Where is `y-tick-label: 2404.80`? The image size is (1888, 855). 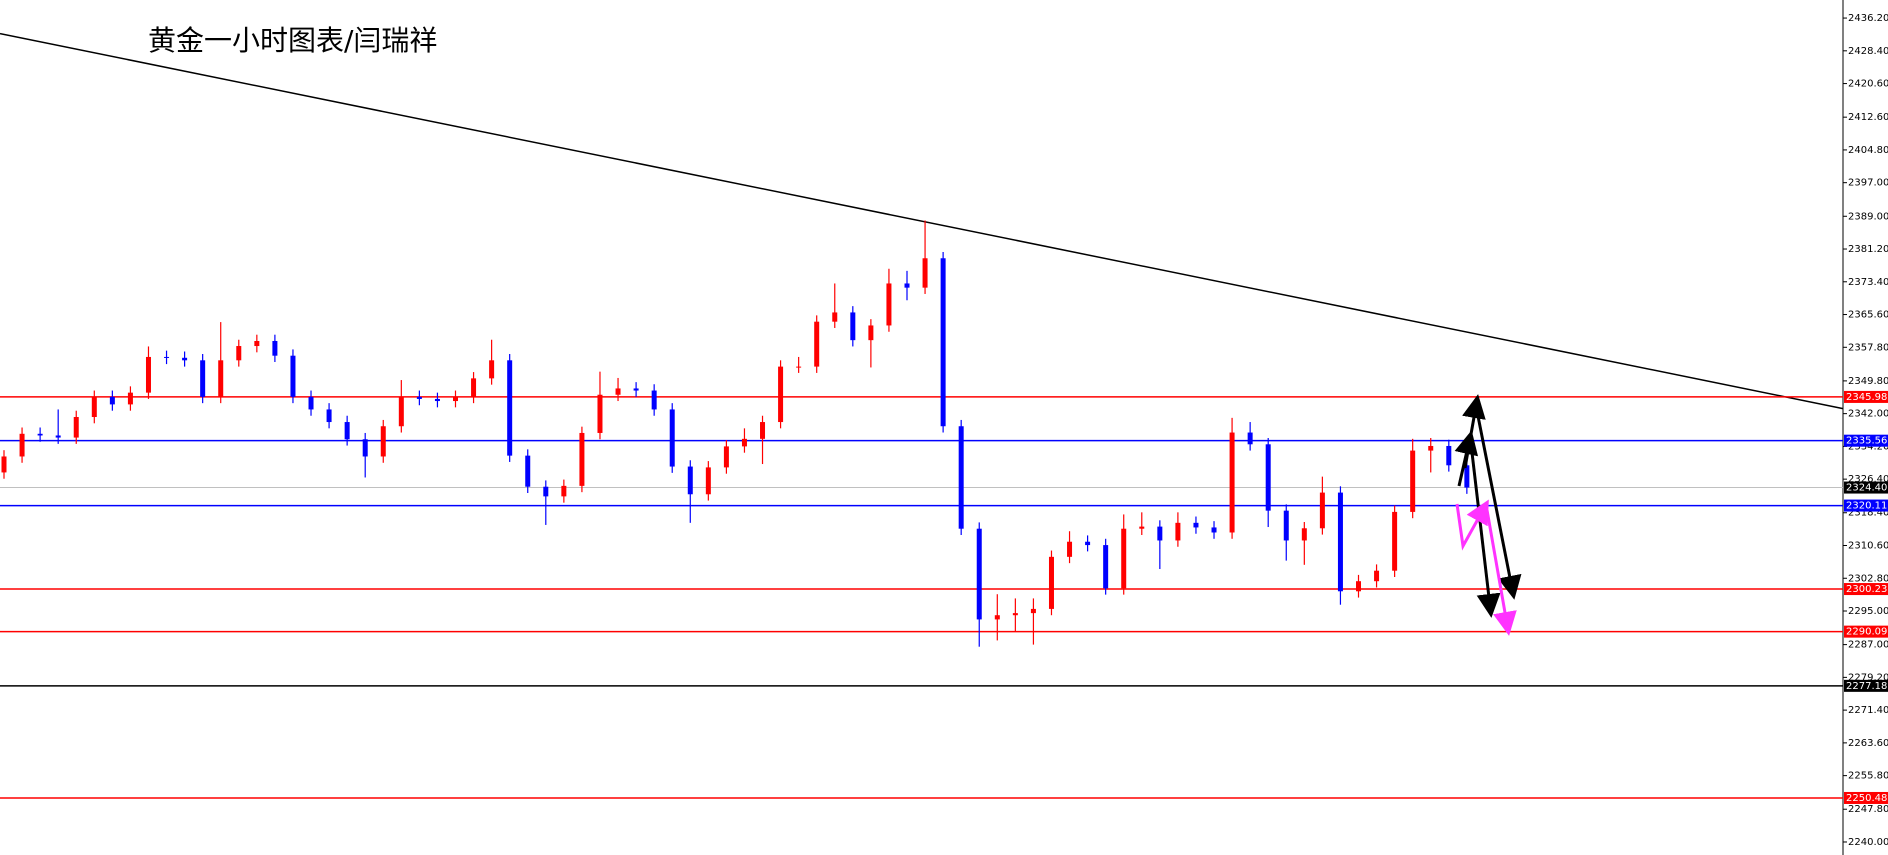 y-tick-label: 2404.80 is located at coordinates (1868, 150).